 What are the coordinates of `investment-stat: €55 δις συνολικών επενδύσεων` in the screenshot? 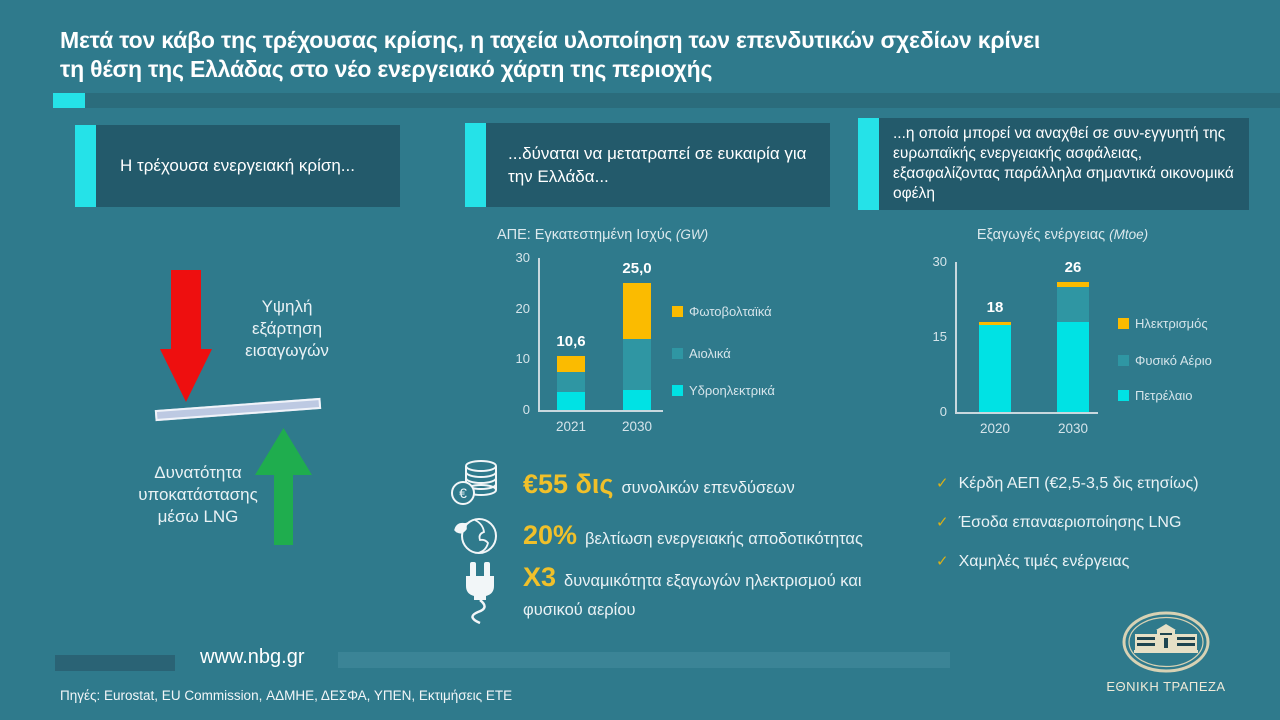 It's located at (709, 486).